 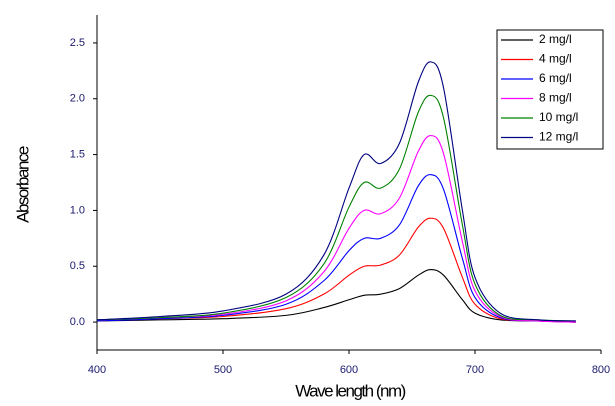 I want to click on x-tick-label: 600, so click(x=349, y=370).